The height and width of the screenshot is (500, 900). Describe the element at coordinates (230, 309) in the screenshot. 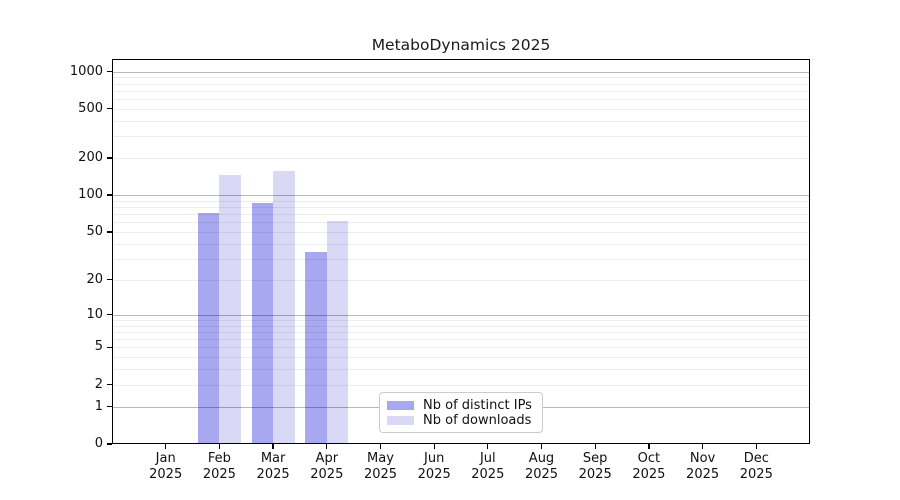

I see `bar-downloads-Feb` at that location.